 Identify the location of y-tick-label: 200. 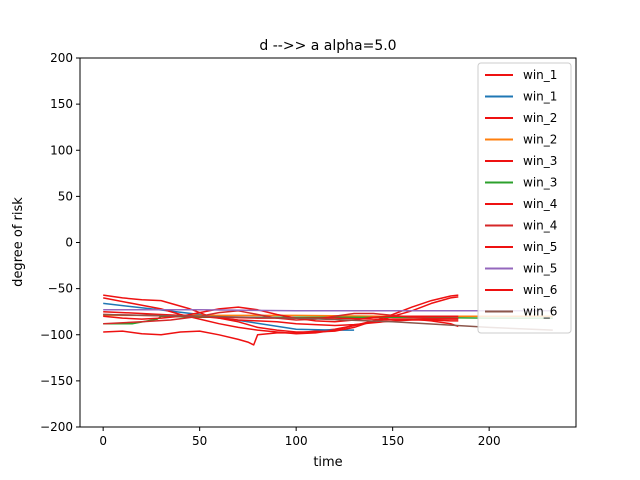
(61, 58).